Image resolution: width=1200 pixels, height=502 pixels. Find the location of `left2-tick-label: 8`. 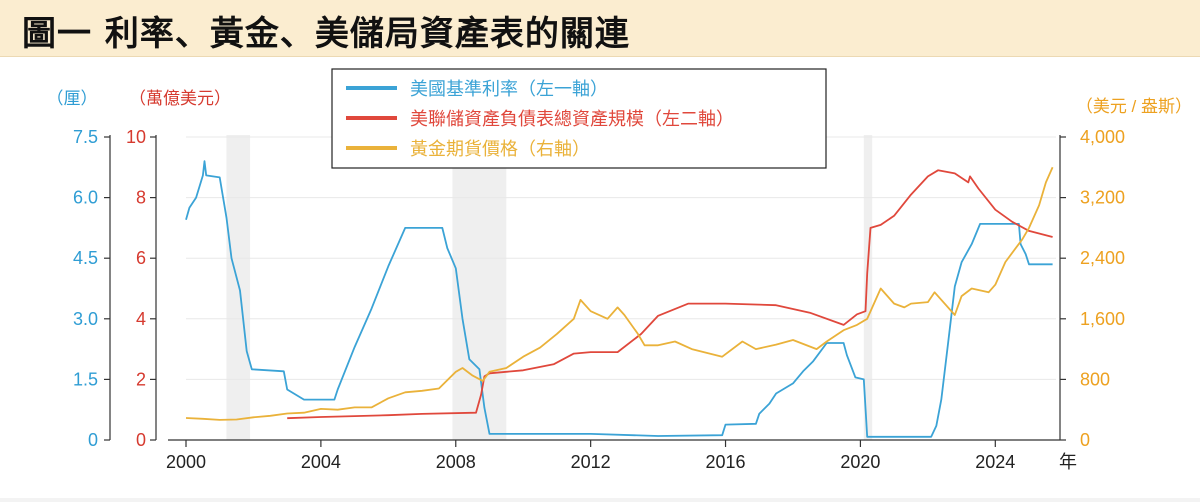

left2-tick-label: 8 is located at coordinates (141, 198).